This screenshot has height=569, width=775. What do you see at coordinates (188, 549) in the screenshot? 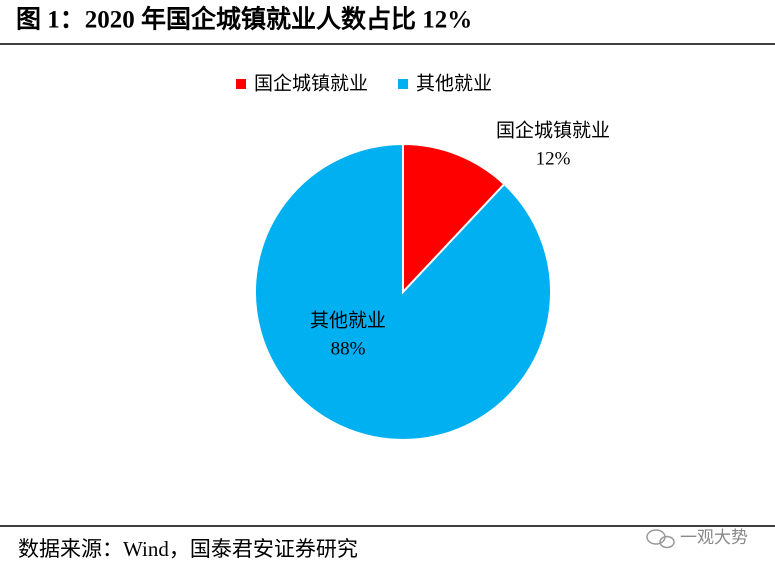
I see `source: 数据来源：Wind，国泰君安证券研究` at bounding box center [188, 549].